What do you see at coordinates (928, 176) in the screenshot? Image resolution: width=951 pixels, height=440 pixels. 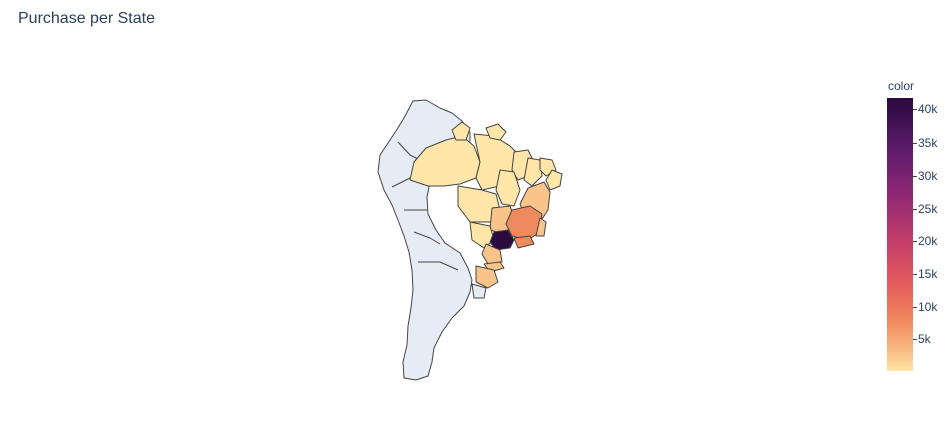 I see `colorbar-tick-label: 30k` at bounding box center [928, 176].